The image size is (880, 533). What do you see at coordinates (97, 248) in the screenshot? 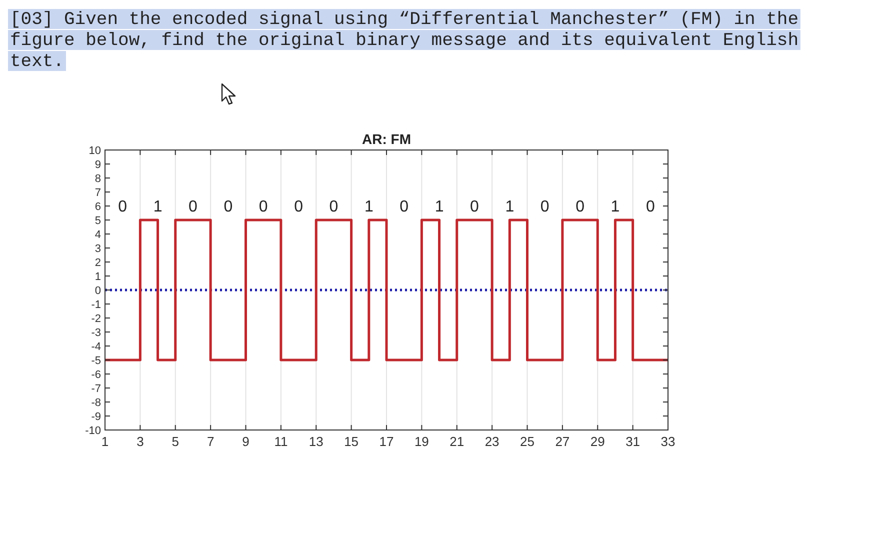
I see `y-tick-label: 3` at bounding box center [97, 248].